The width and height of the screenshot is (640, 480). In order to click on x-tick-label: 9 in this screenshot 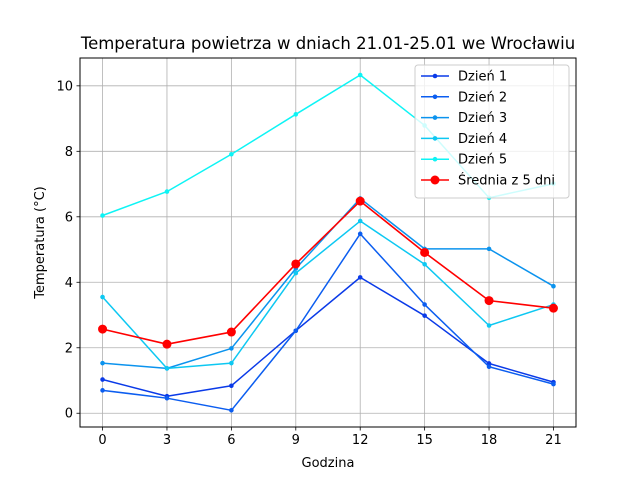, I will do `click(296, 440)`.